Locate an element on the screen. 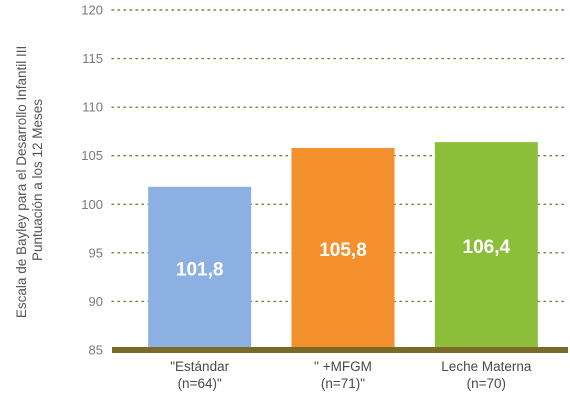  y-tick-label: 85 is located at coordinates (96, 350).